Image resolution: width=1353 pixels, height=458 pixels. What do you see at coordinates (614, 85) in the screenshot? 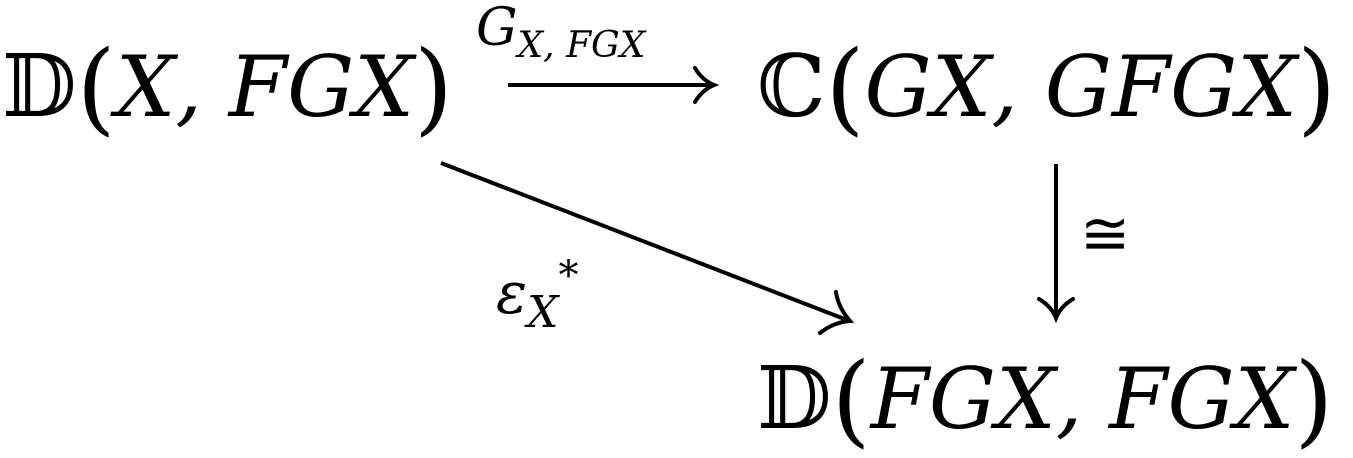
I see `arrow-top` at bounding box center [614, 85].